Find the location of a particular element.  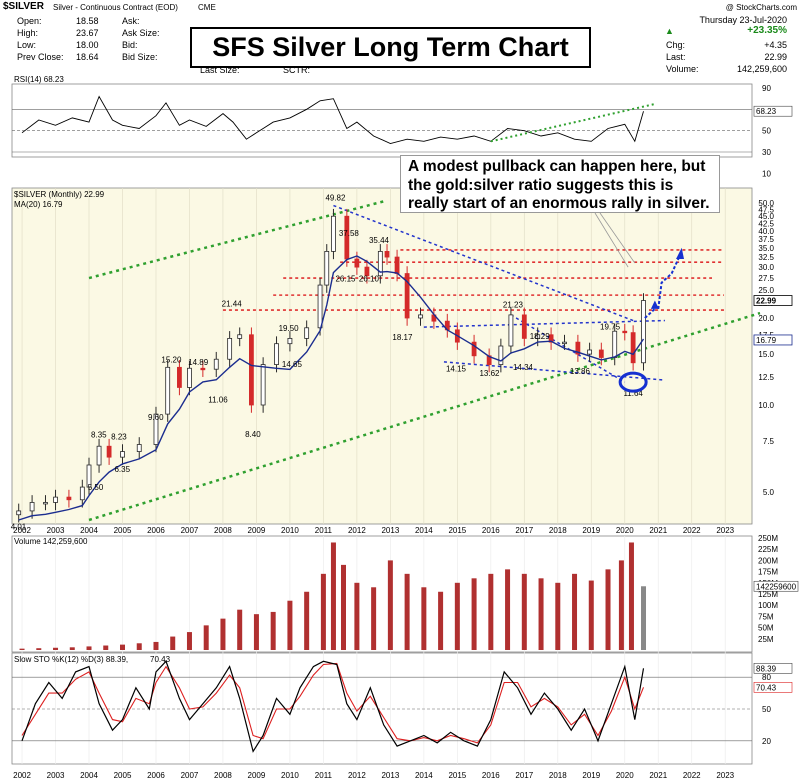

volume-panel is located at coordinates (382, 594).